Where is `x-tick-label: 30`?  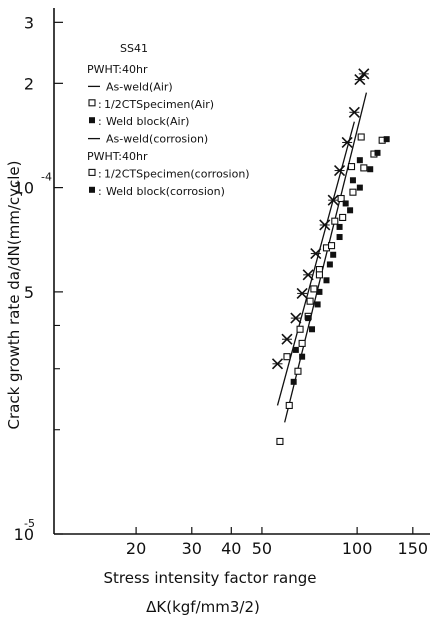 x-tick-label: 30 is located at coordinates (192, 548).